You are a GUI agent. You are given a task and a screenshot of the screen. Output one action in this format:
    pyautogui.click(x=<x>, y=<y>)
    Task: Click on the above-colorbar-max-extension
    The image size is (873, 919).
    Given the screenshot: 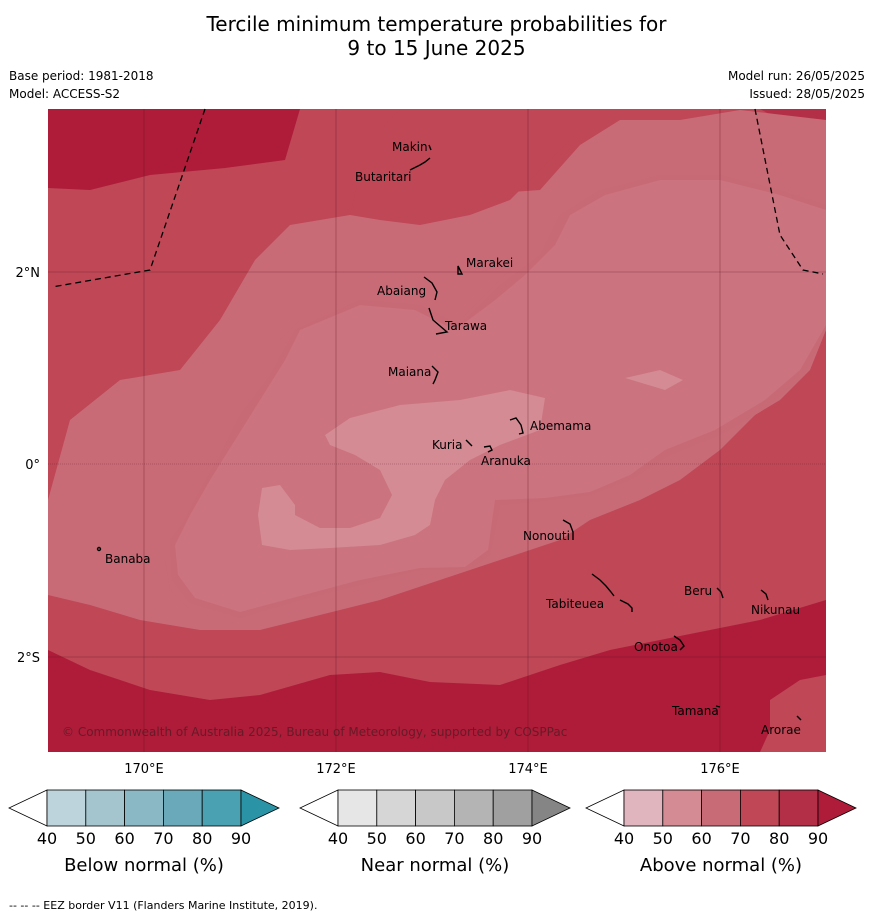 What is the action you would take?
    pyautogui.click(x=837, y=808)
    